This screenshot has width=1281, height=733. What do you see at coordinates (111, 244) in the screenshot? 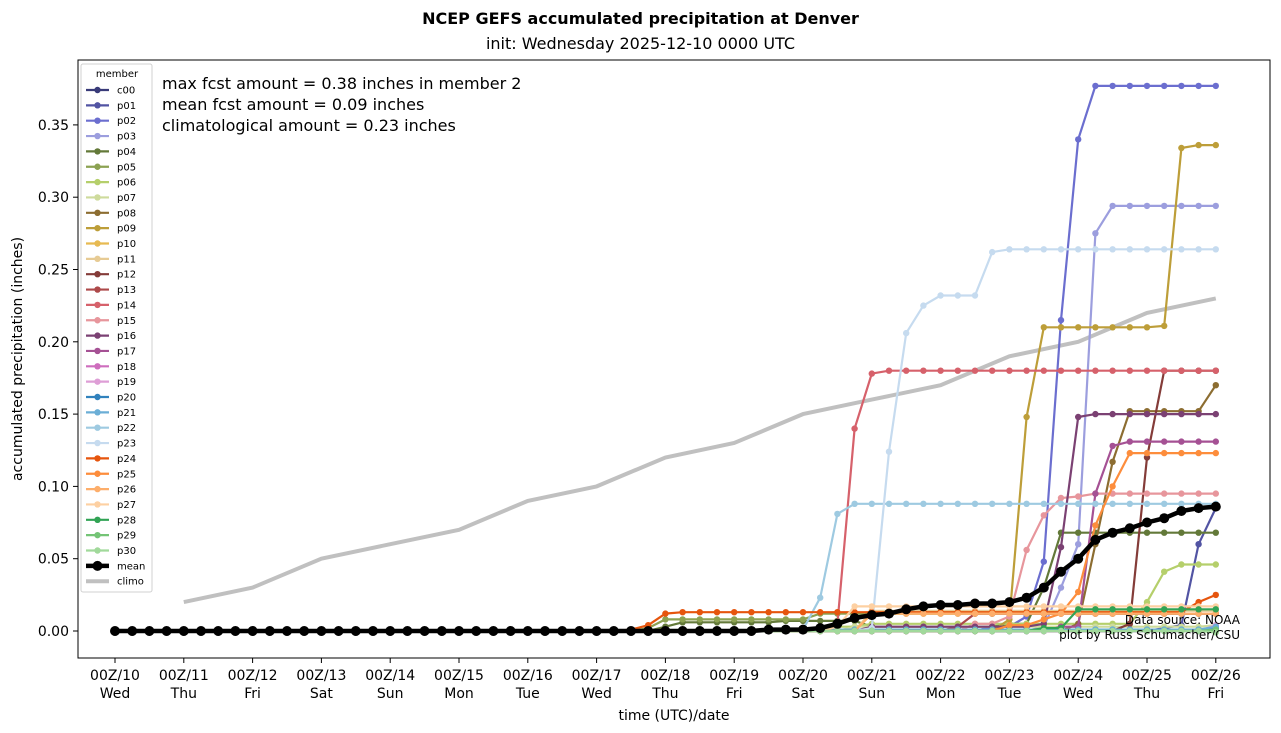
I see `legend-item-p10: p10` at bounding box center [111, 244].